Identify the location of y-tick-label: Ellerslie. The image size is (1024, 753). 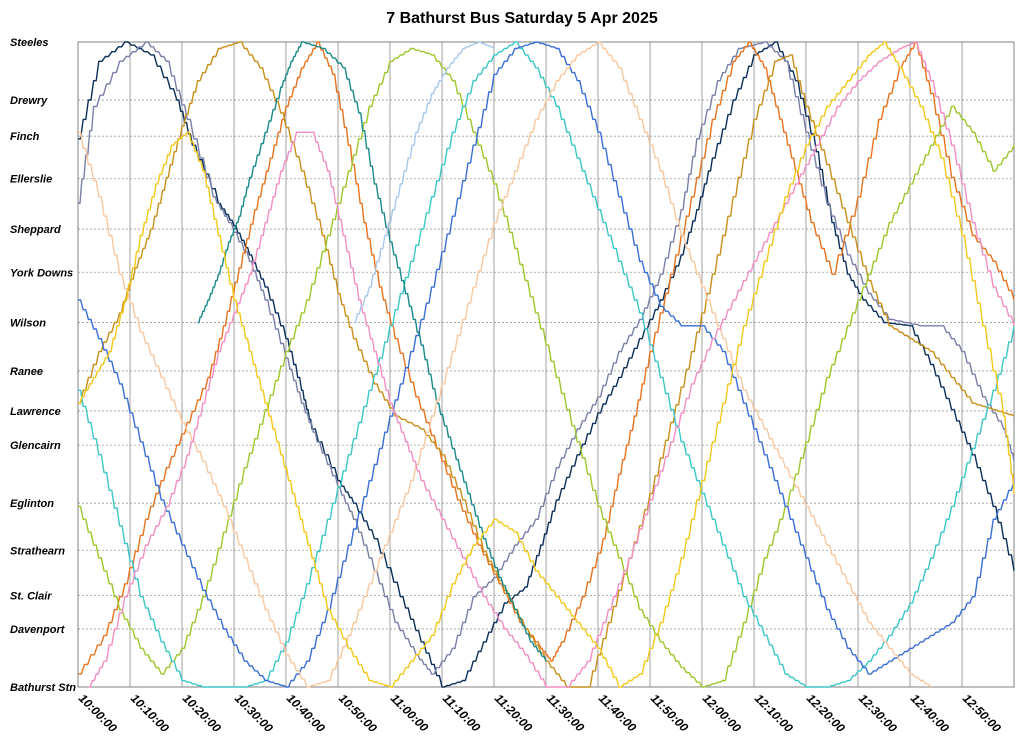
(31, 180).